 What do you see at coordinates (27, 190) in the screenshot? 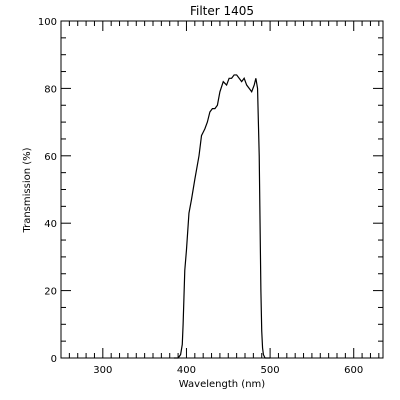
I see `y-axis-title: Transmission (%)` at bounding box center [27, 190].